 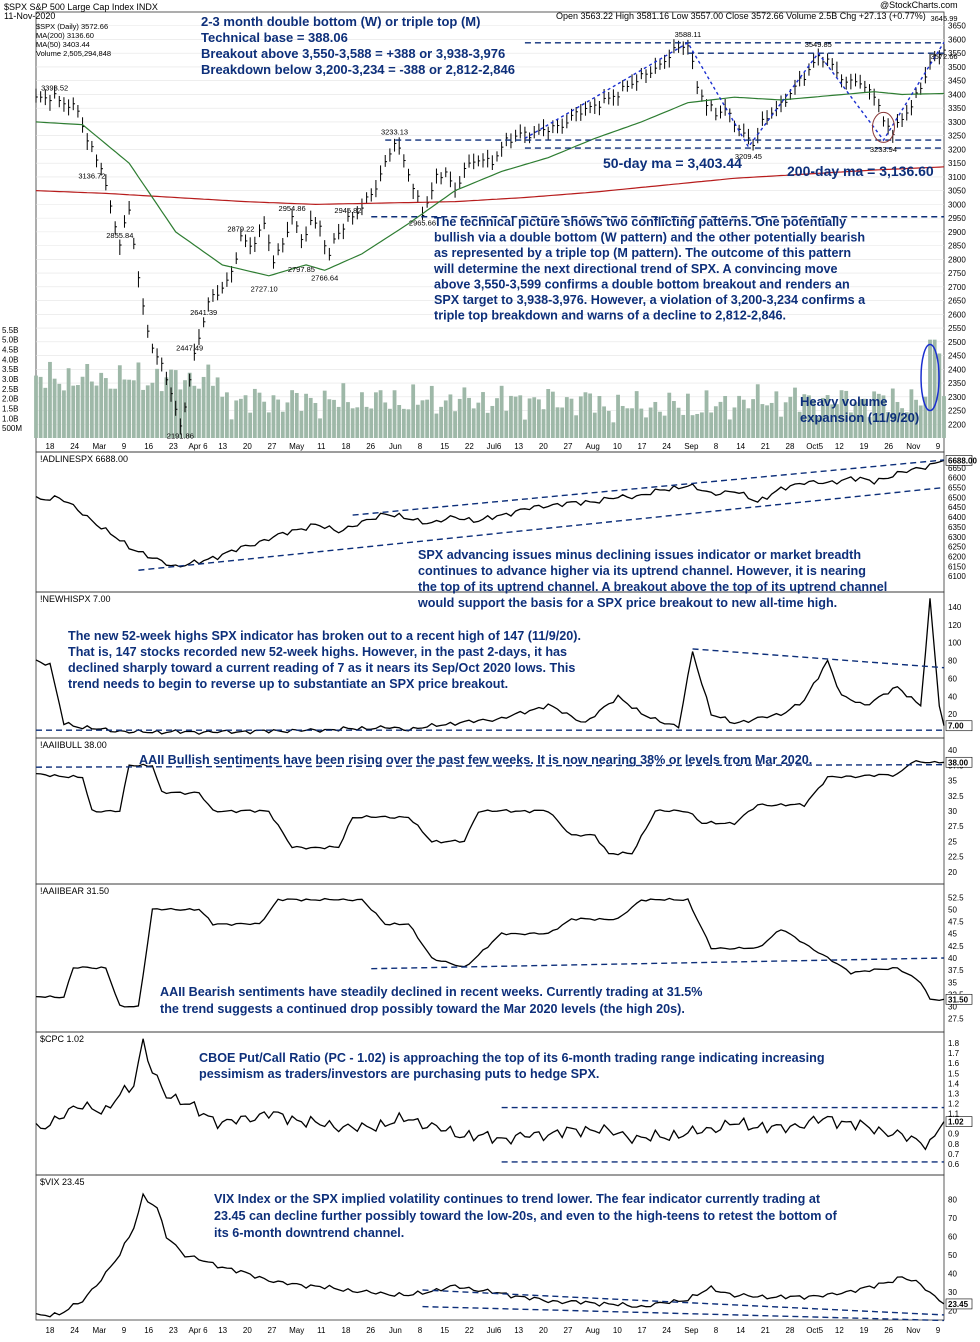 I want to click on spx-x-tick-11: 11, so click(x=321, y=446).